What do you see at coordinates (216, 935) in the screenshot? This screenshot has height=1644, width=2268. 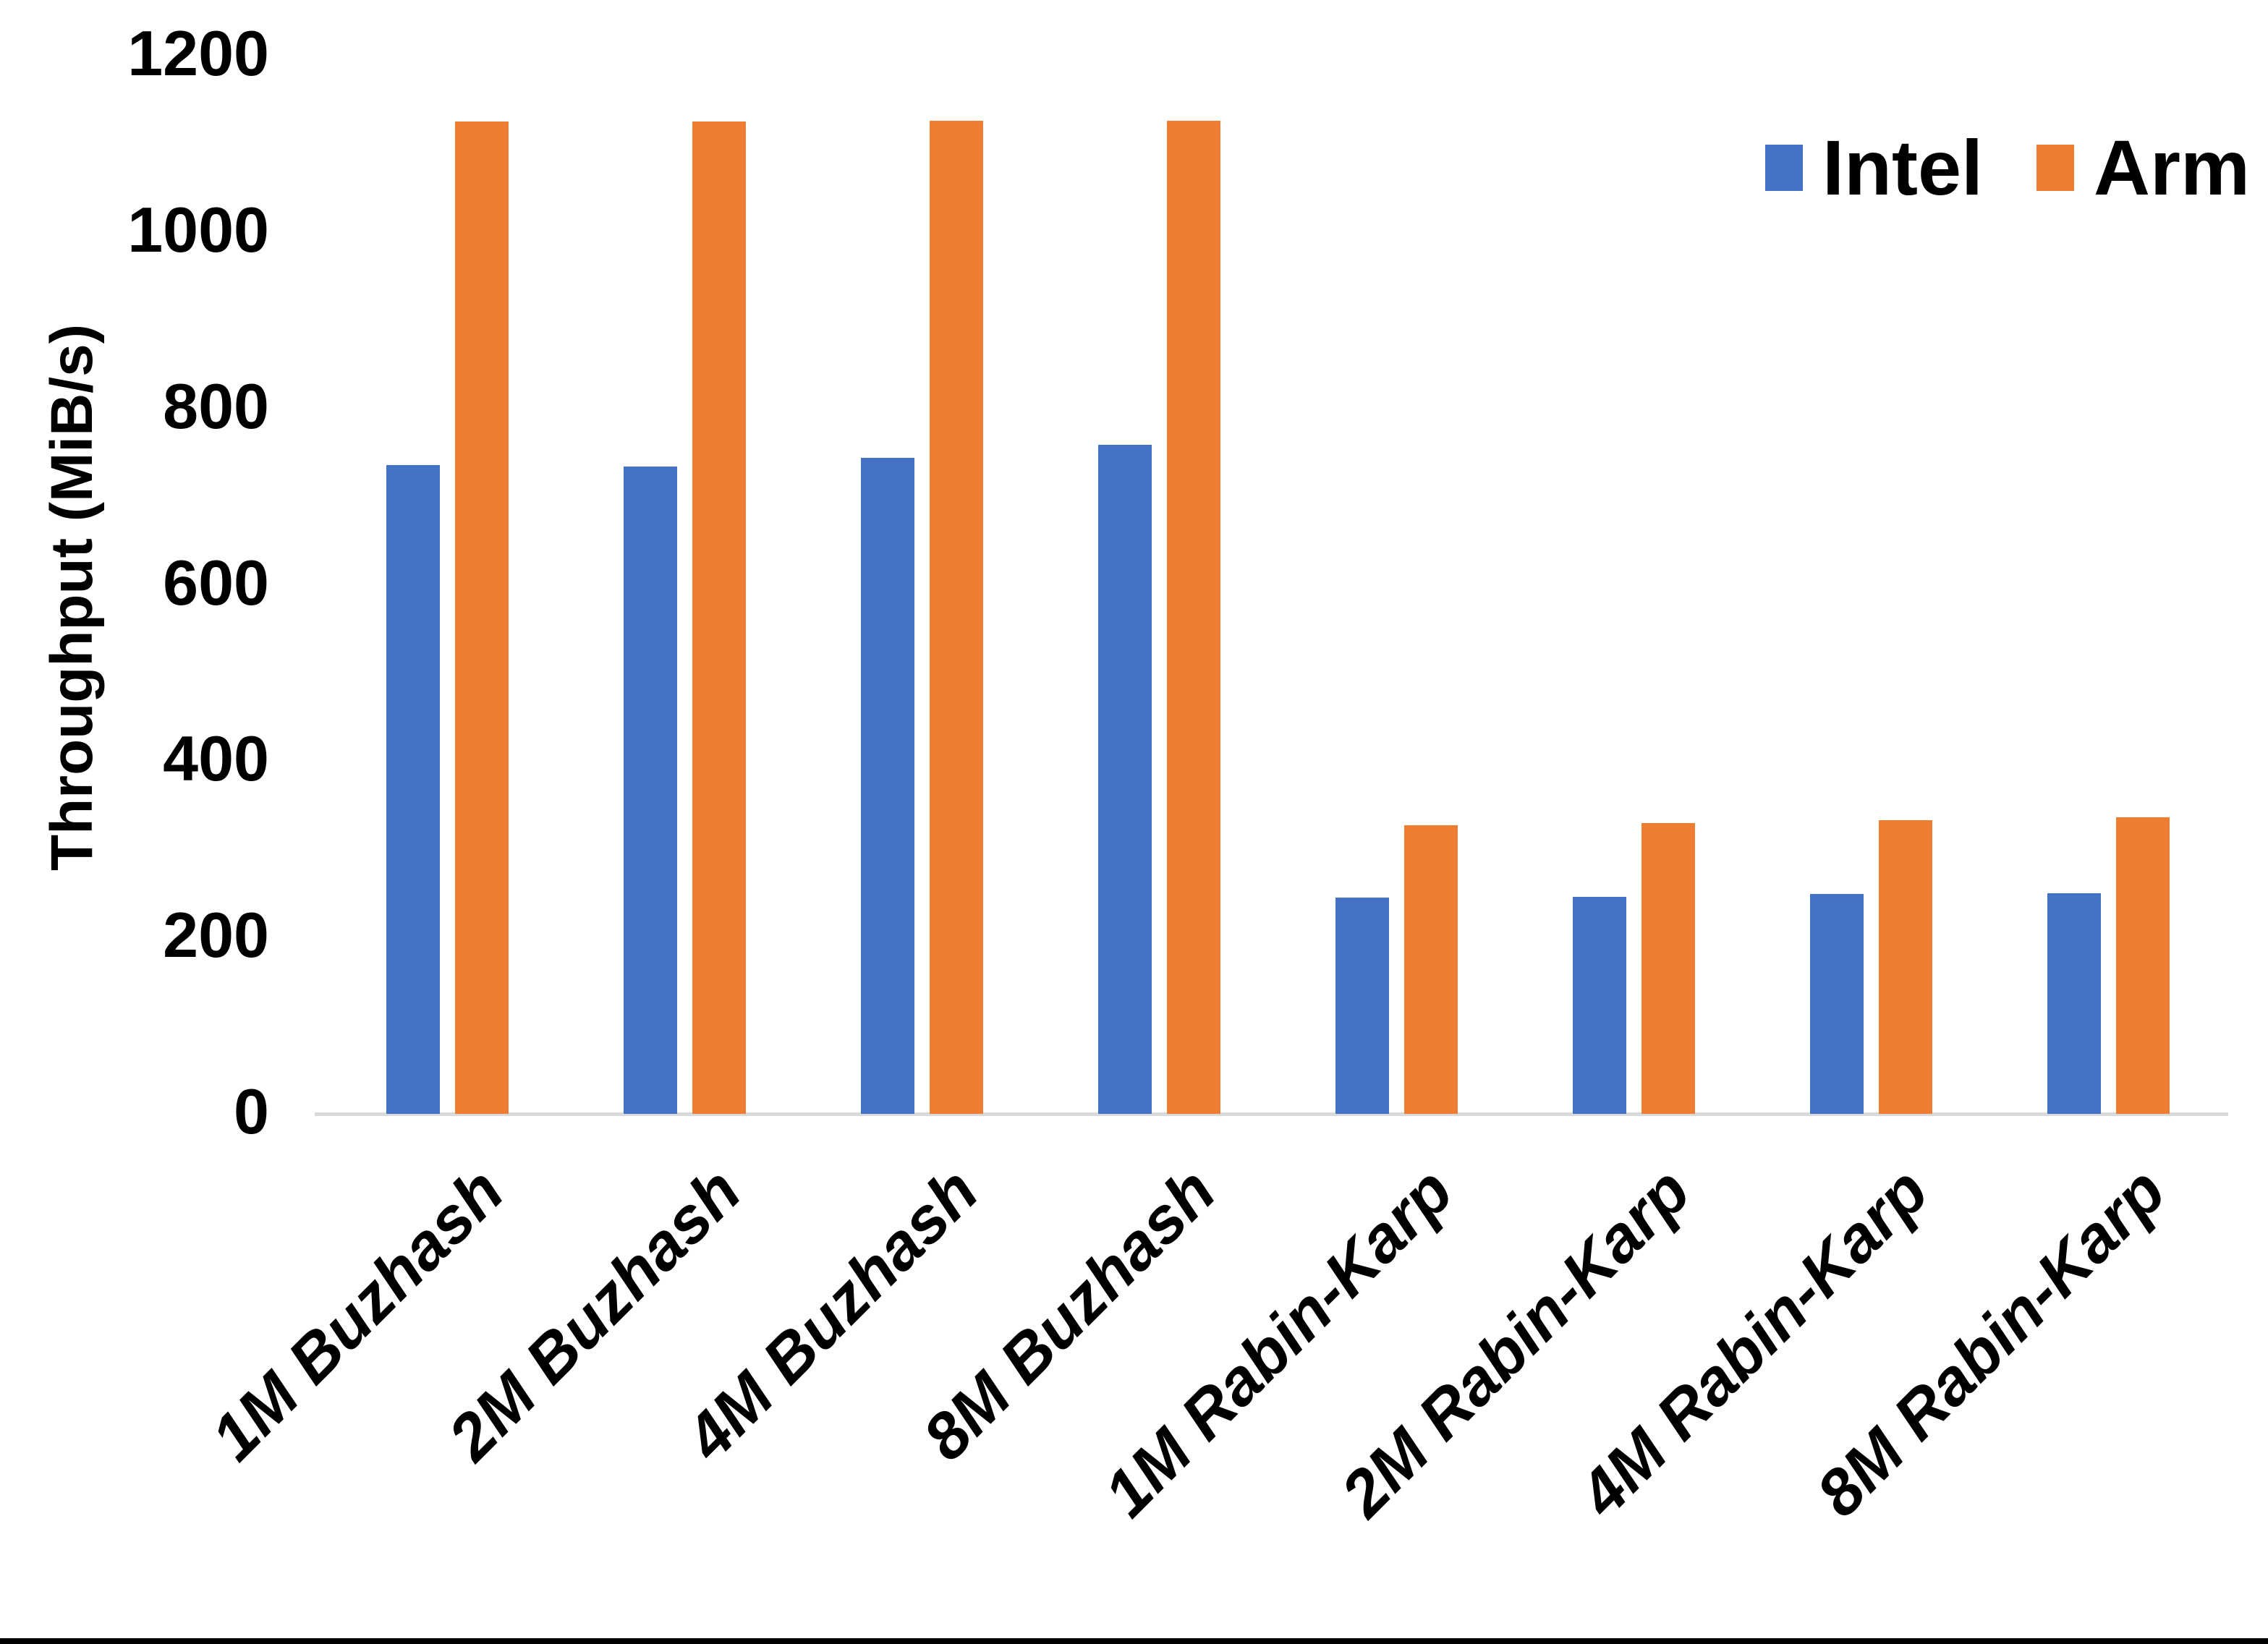 I see `y-tick-label-200: 200` at bounding box center [216, 935].